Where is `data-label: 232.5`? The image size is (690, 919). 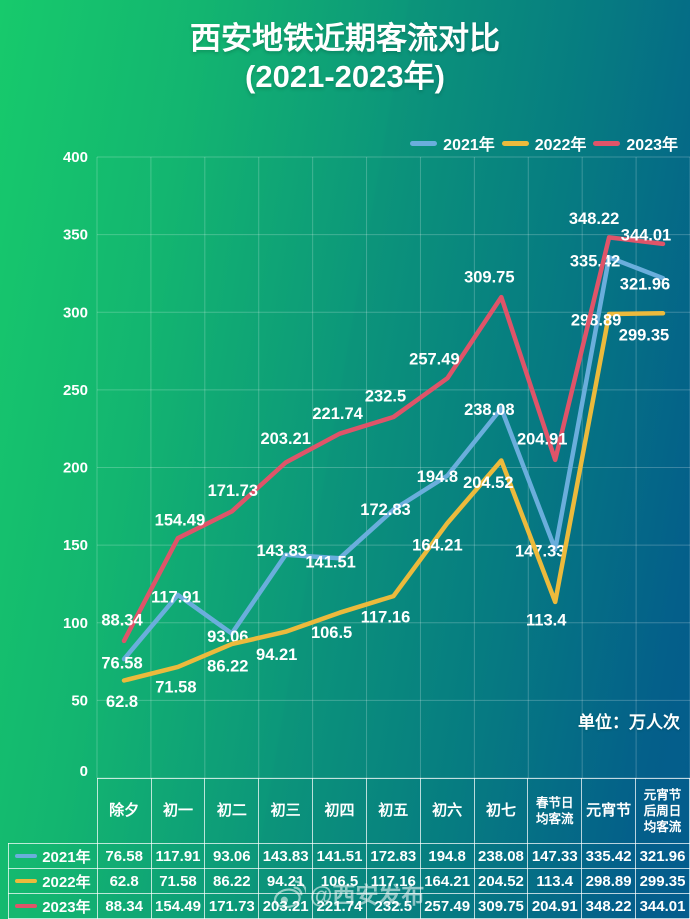
data-label: 232.5 is located at coordinates (385, 396).